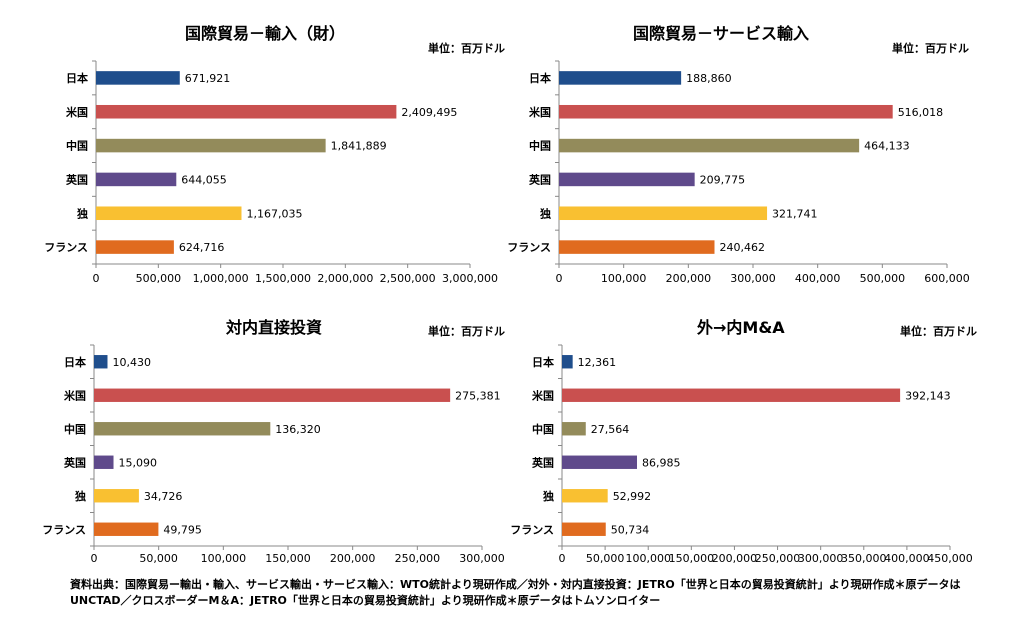 This screenshot has width=1024, height=629. Describe the element at coordinates (478, 395) in the screenshot. I see `data-label: 275,381` at that location.